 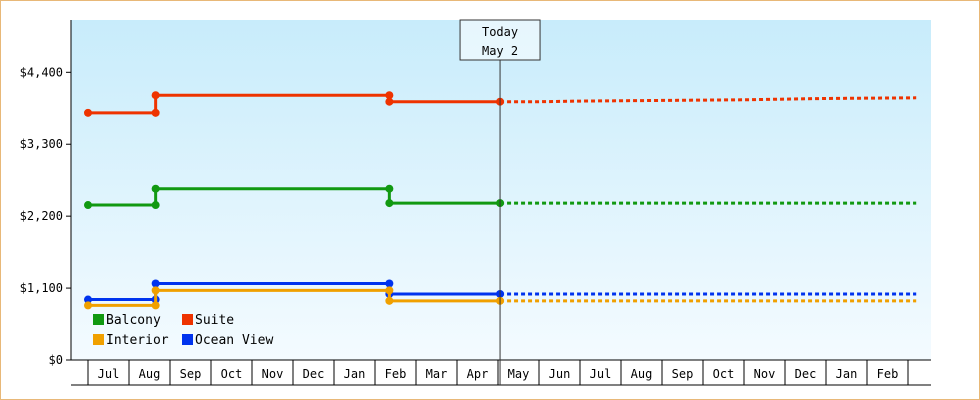 I want to click on x-tick-label: May, so click(x=519, y=374).